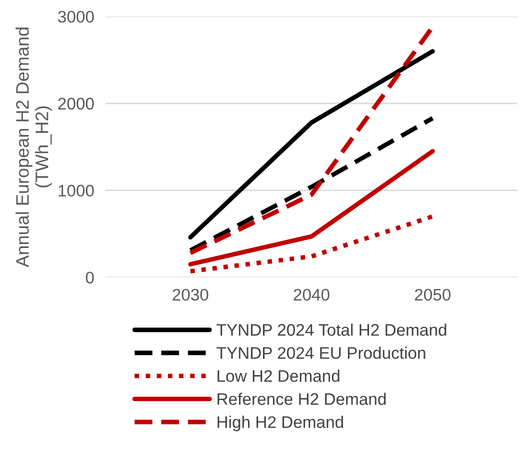  Describe the element at coordinates (281, 424) in the screenshot. I see `legend-label: High H2 Demand` at that location.